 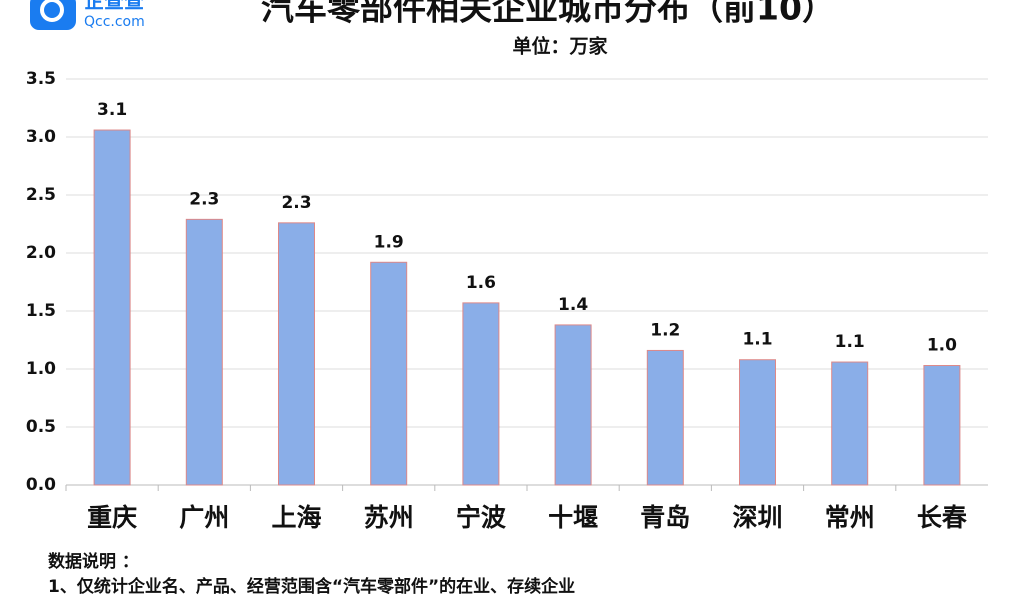 What do you see at coordinates (41, 137) in the screenshot?
I see `y-tick-label: 3.0` at bounding box center [41, 137].